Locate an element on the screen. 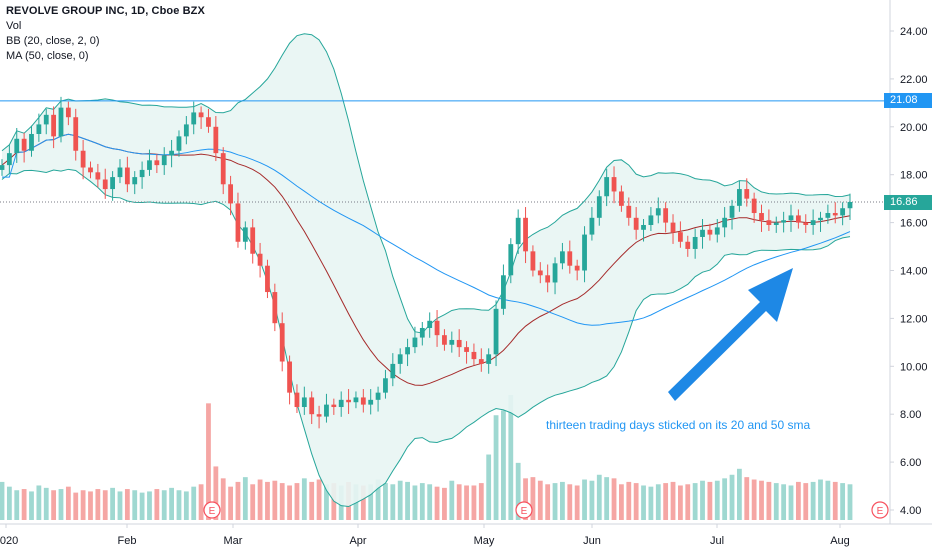  x-tick-label: Aug is located at coordinates (840, 541).